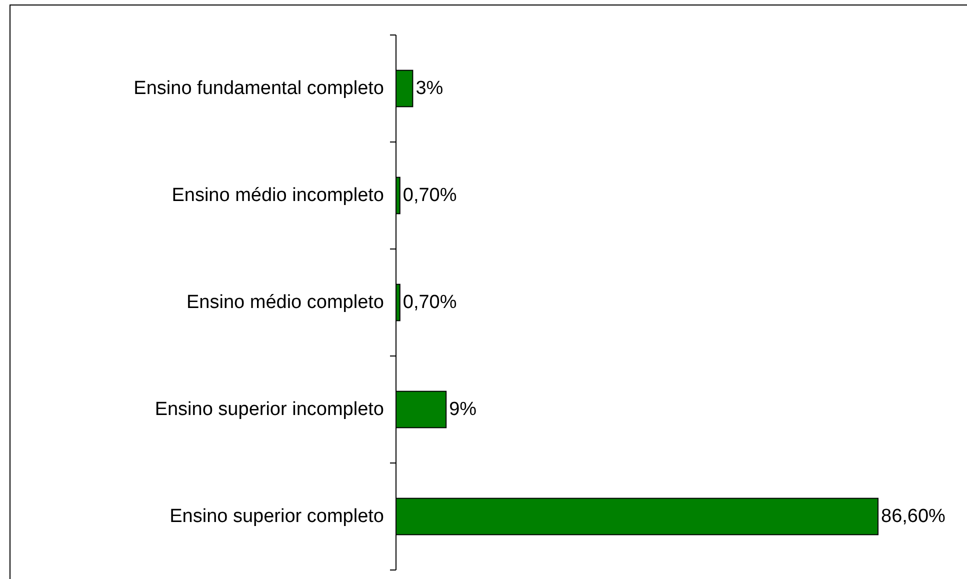 The height and width of the screenshot is (579, 967). What do you see at coordinates (463, 409) in the screenshot?
I see `data-label: 9%` at bounding box center [463, 409].